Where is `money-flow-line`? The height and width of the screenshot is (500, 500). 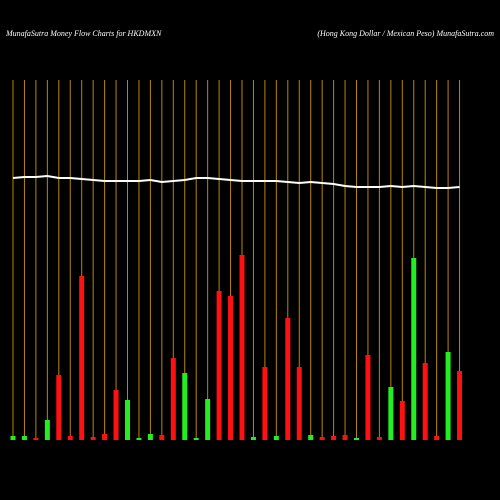
money-flow-line is located at coordinates (236, 181).